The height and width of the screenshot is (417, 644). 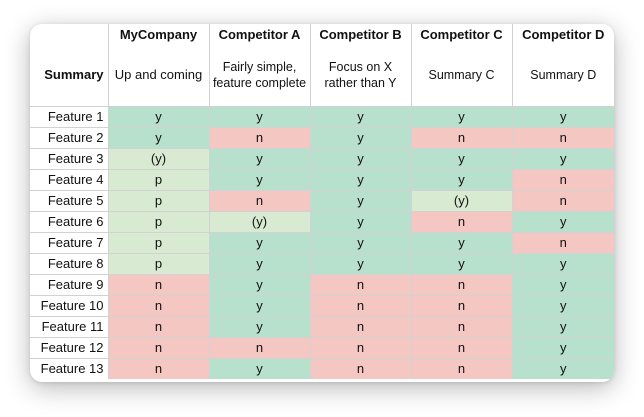 I want to click on table-row: Feature 13 n y n n y, so click(x=322, y=368).